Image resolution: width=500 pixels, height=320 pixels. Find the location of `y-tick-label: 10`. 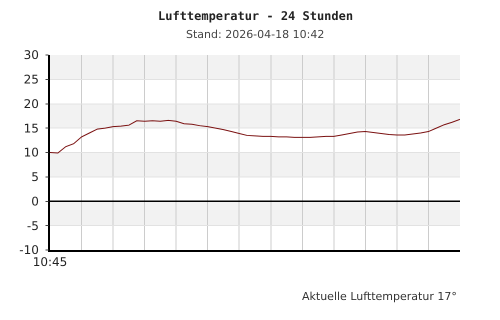

y-tick-label: 10 is located at coordinates (31, 153).